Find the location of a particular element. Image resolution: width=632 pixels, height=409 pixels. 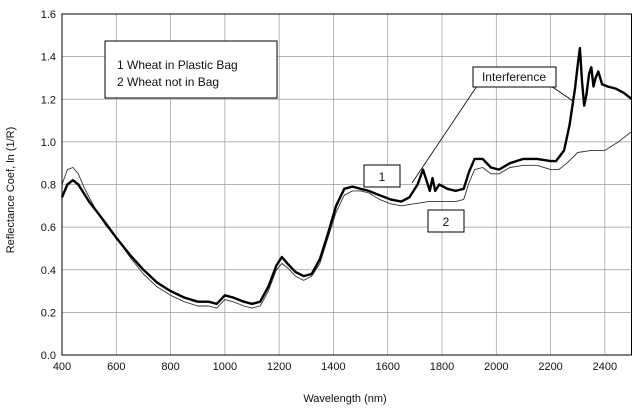

legend-entry-2: 2 Wheat not in Bag is located at coordinates (168, 82).